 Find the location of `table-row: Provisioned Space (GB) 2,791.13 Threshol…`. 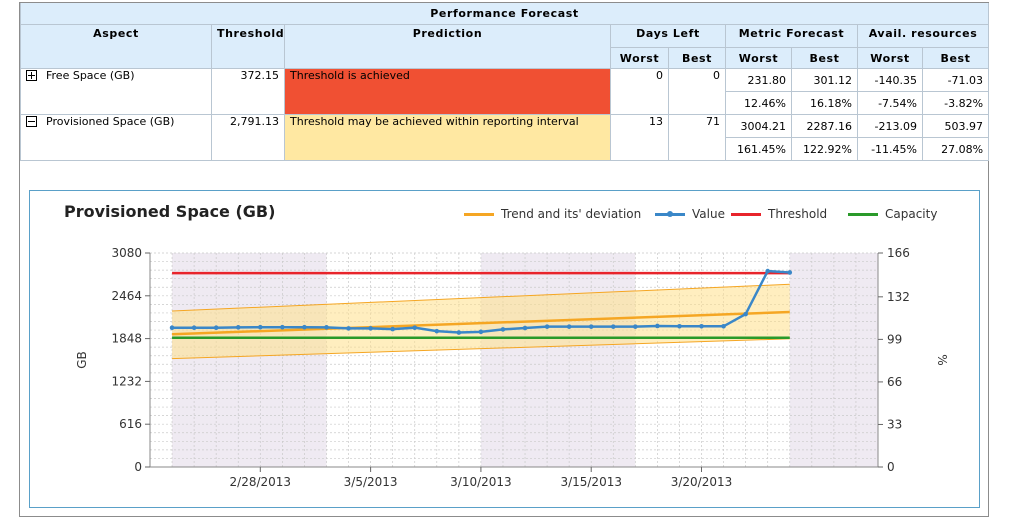

table-row: Provisioned Space (GB) 2,791.13 Threshol… is located at coordinates (505, 137).